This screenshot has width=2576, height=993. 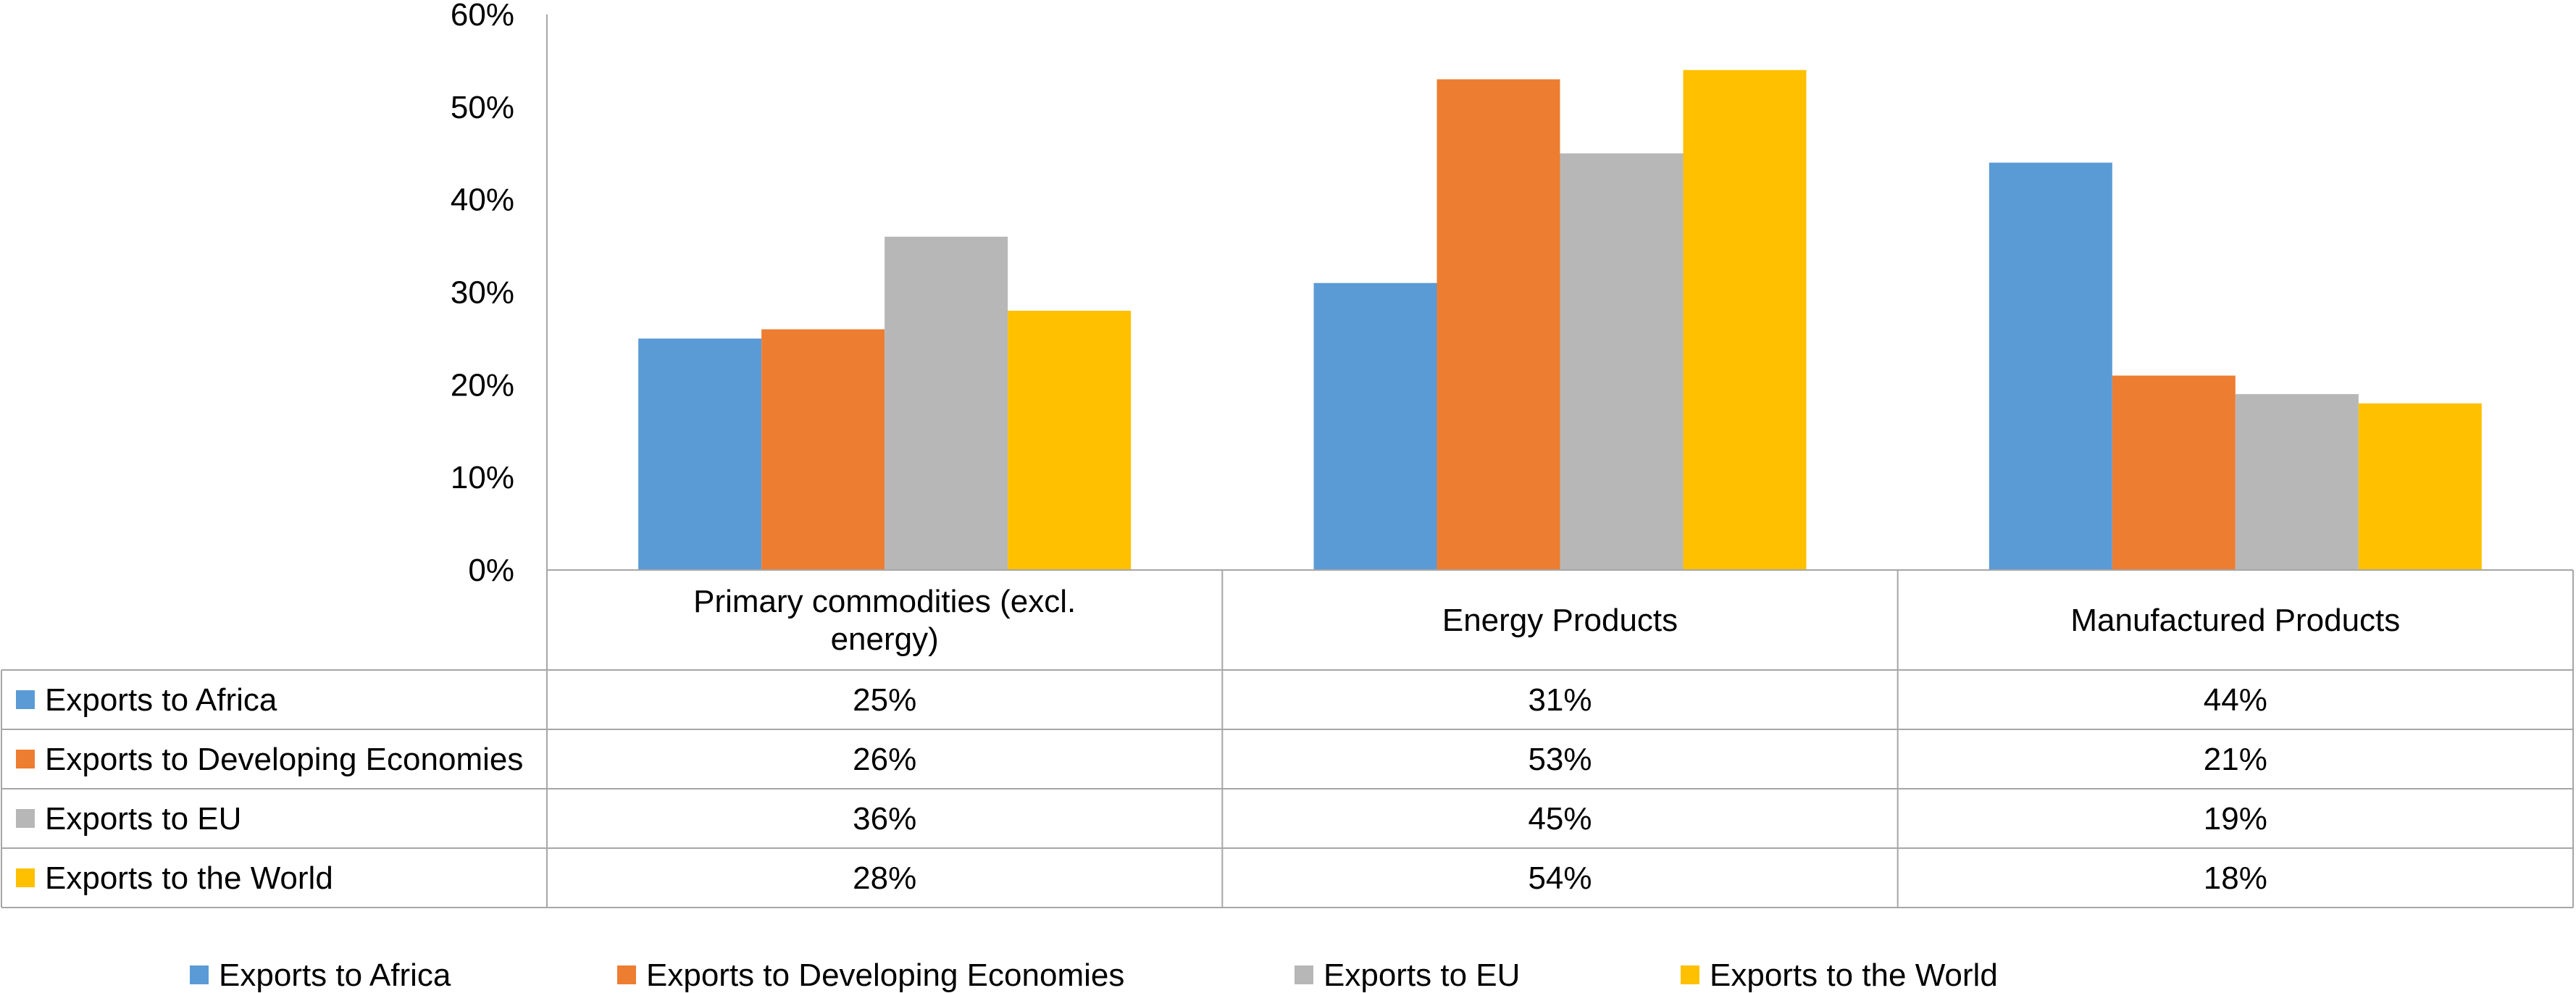 What do you see at coordinates (1560, 759) in the screenshot?
I see `table-value: 53%` at bounding box center [1560, 759].